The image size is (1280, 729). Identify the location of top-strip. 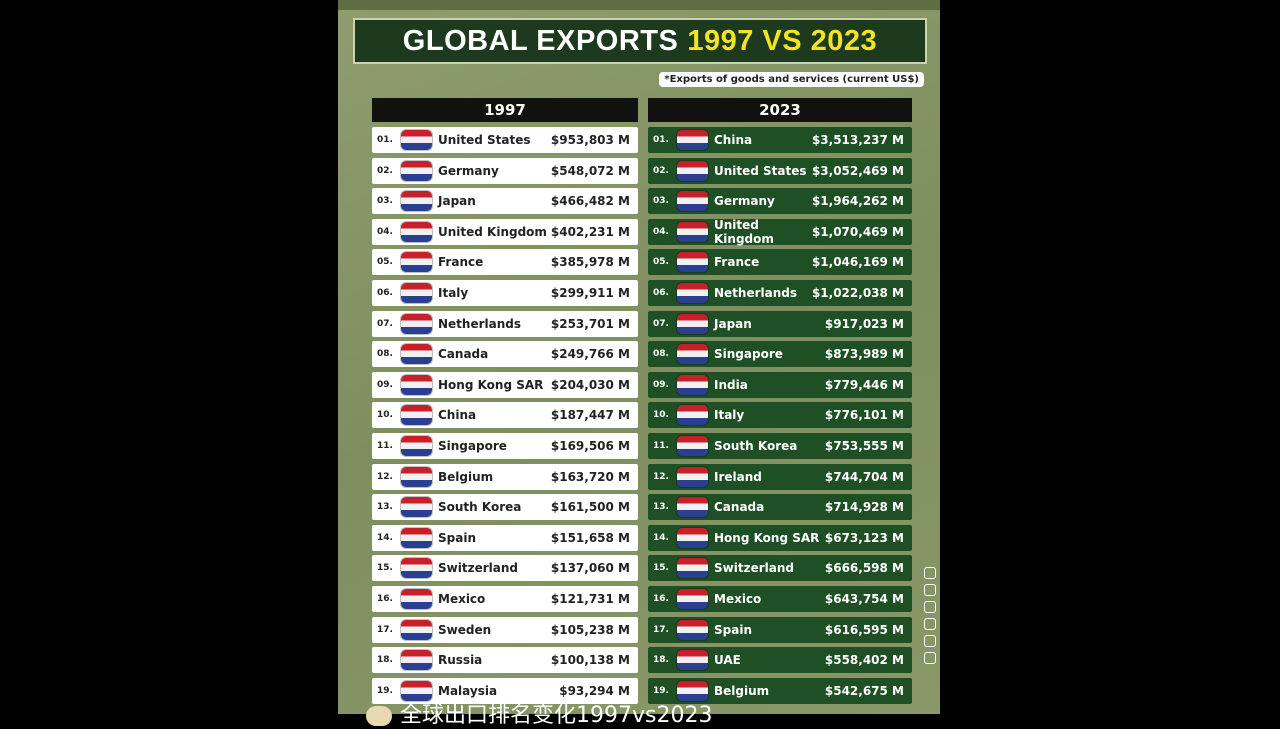
(639, 5).